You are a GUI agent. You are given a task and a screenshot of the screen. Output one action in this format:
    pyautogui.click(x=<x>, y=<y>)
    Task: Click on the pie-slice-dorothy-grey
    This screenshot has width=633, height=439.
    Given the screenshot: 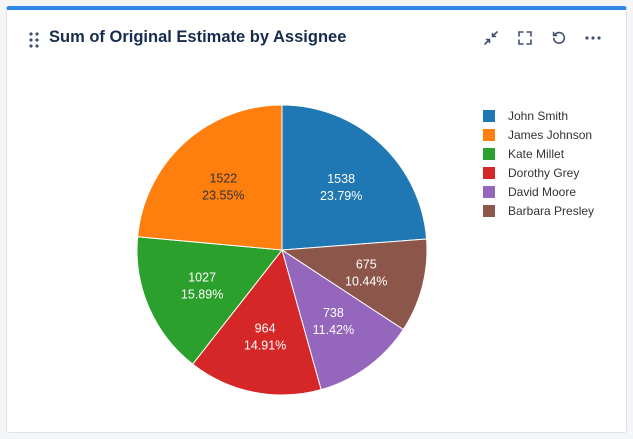 What is the action you would take?
    pyautogui.click(x=256, y=322)
    